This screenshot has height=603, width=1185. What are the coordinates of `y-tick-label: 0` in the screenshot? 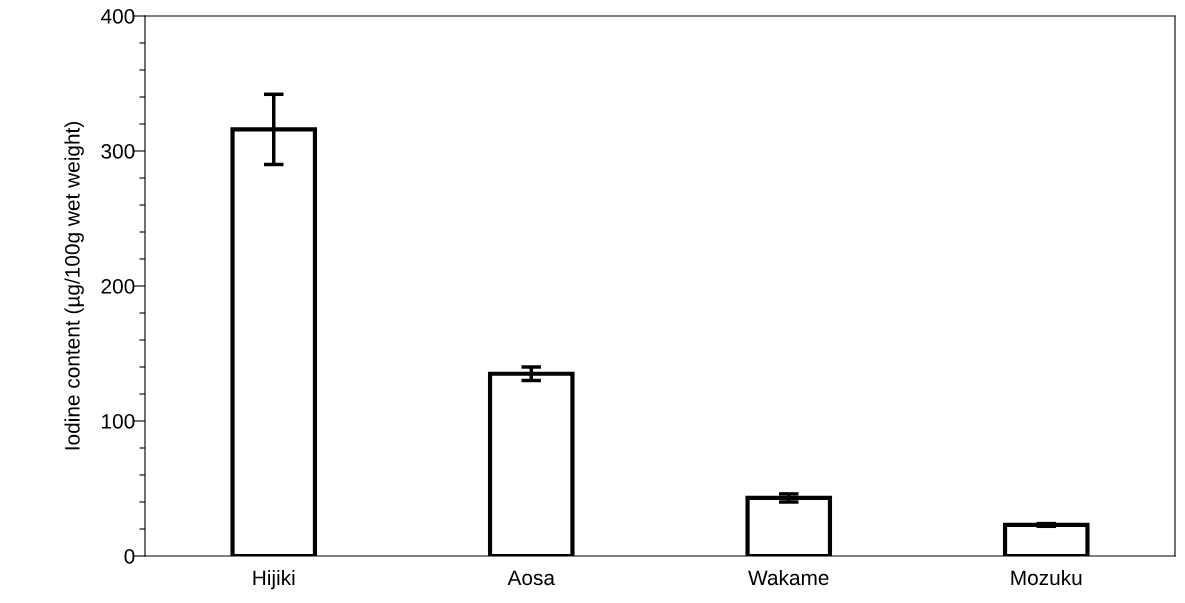 It's located at (129, 556).